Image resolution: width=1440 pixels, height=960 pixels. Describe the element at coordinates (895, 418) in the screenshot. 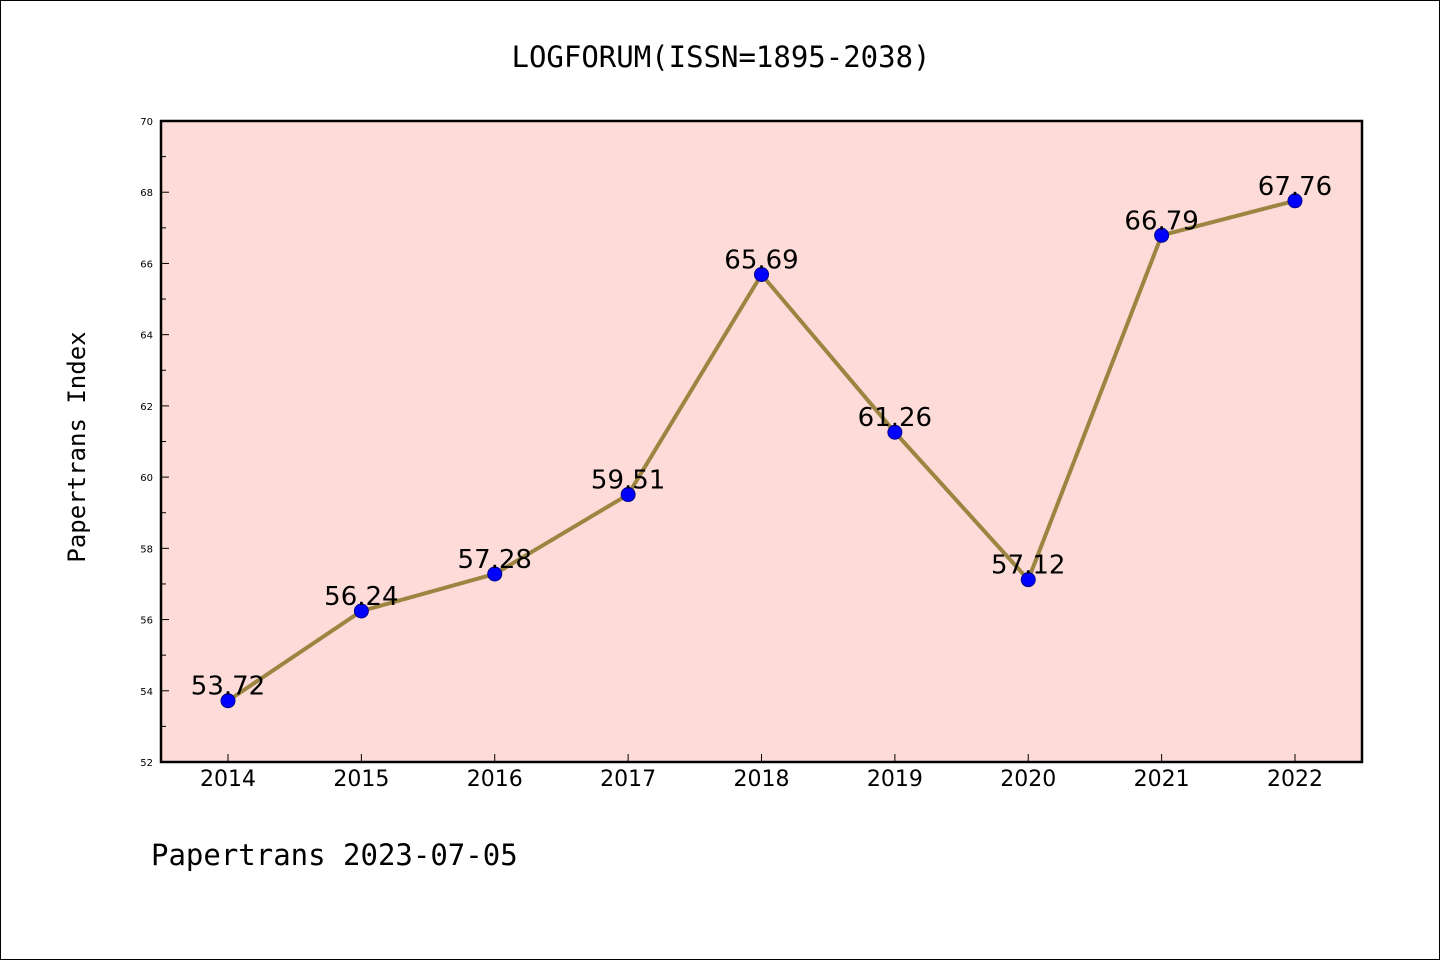

I see `data-label: 61.26` at that location.